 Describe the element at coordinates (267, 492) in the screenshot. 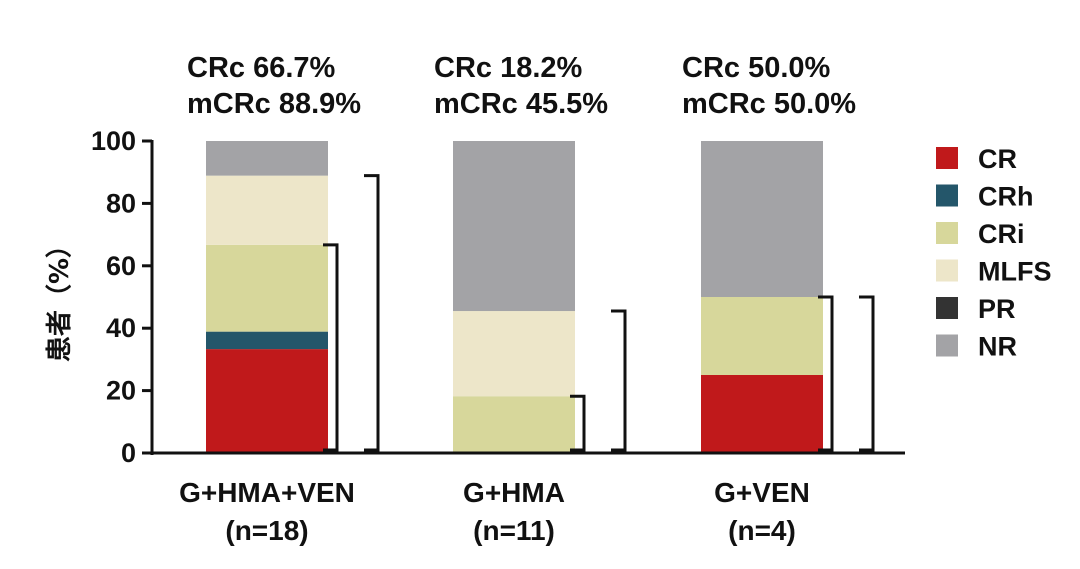

I see `x-category-label-1: G+HMA+VEN` at that location.